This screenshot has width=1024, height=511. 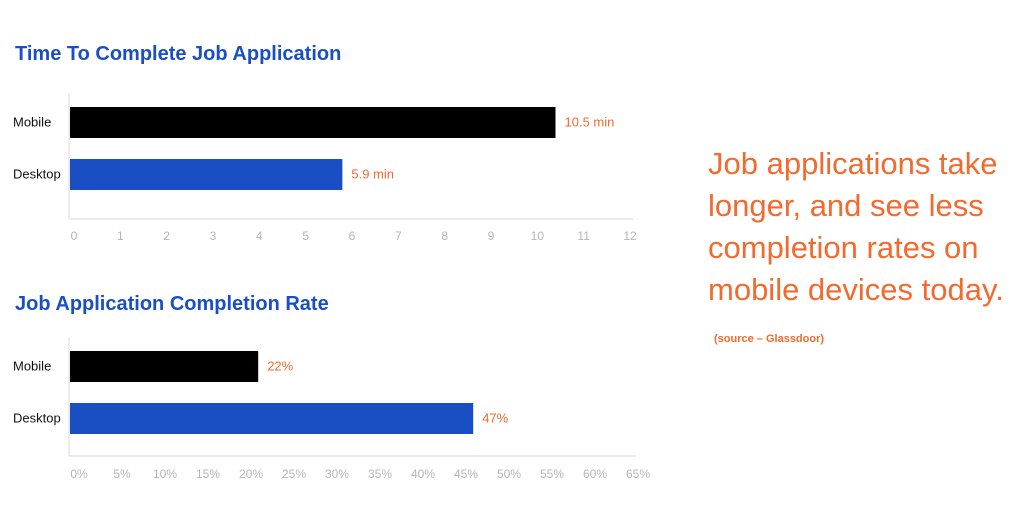 What do you see at coordinates (630, 236) in the screenshot?
I see `time-tick-label: 12` at bounding box center [630, 236].